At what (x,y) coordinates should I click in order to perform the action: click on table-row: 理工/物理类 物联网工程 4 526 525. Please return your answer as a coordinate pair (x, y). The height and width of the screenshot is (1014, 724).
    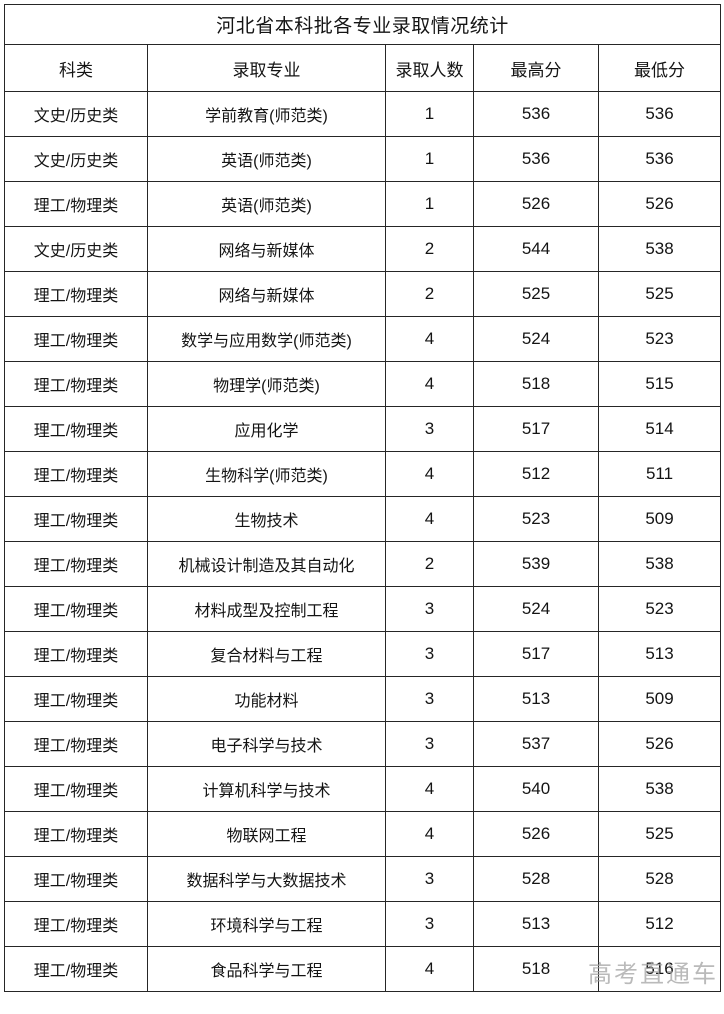
    Looking at the image, I should click on (362, 834).